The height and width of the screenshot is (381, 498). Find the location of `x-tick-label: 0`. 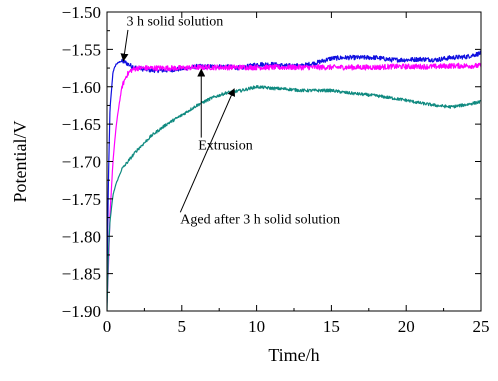

x-tick-label: 0 is located at coordinates (107, 326).